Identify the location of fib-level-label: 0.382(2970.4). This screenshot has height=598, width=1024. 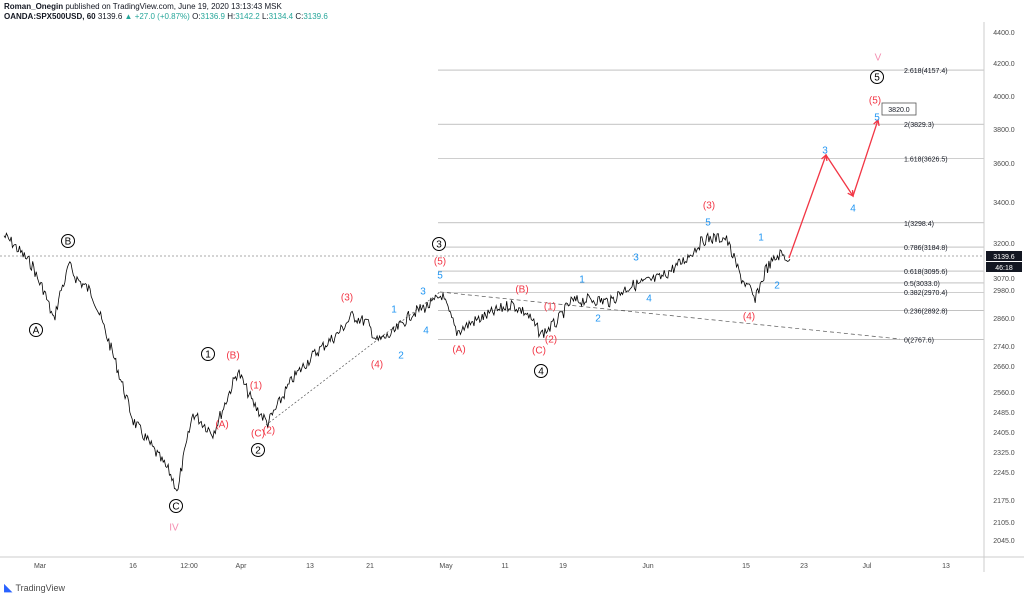
(926, 293).